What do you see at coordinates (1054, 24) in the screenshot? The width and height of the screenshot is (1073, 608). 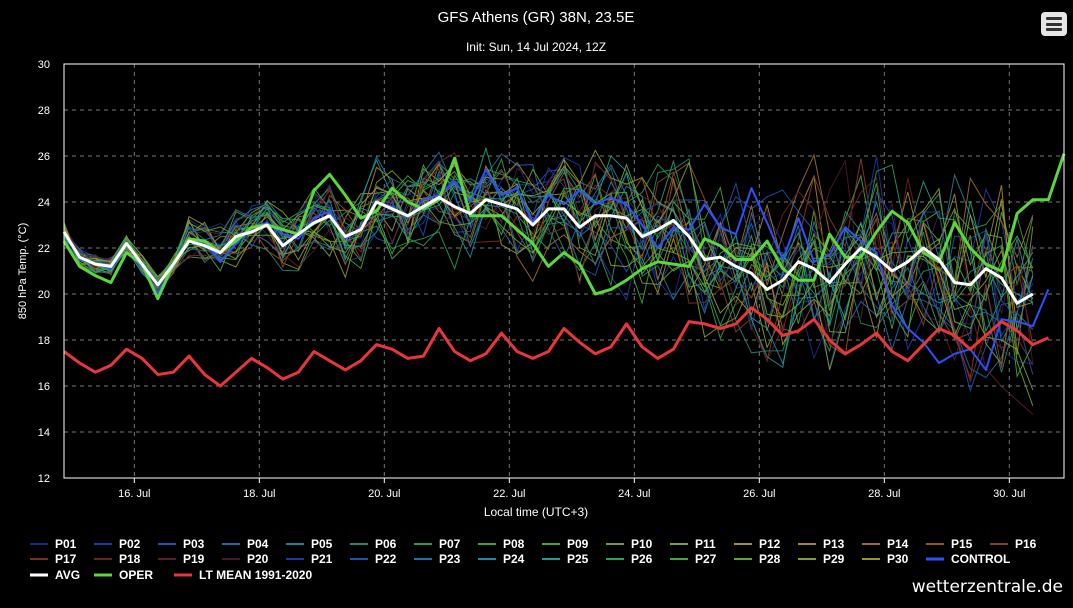 I see `hamburger-menu-icon` at bounding box center [1054, 24].